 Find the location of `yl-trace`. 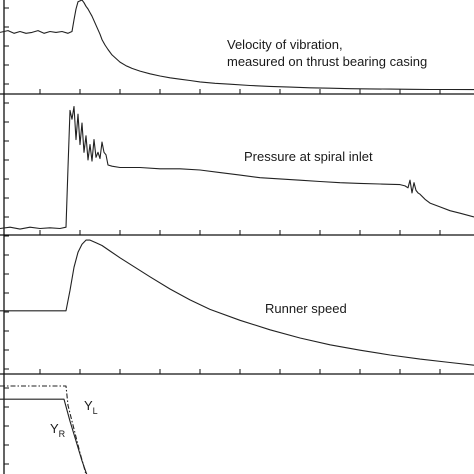

yl-trace is located at coordinates (43, 429).